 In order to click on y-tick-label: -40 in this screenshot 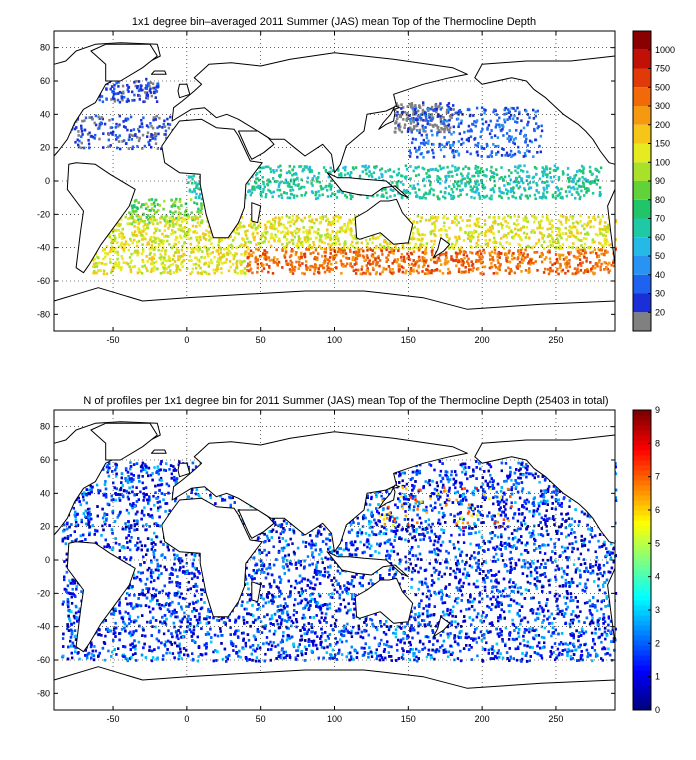, I will do `click(43, 248)`.